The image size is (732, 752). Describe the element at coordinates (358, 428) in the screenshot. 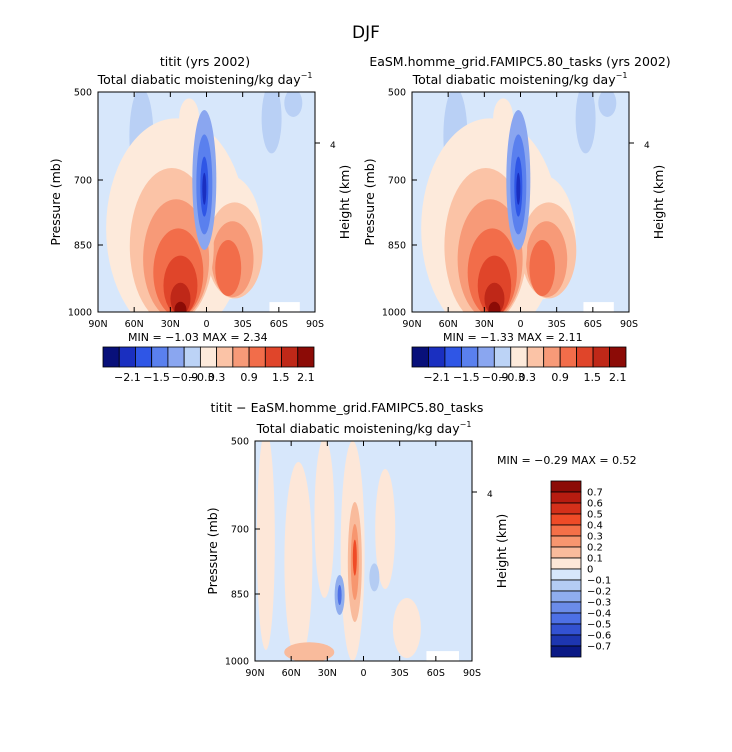

I see `panel-3-subtitle-text: Total diabatic moistening/kg day` at that location.